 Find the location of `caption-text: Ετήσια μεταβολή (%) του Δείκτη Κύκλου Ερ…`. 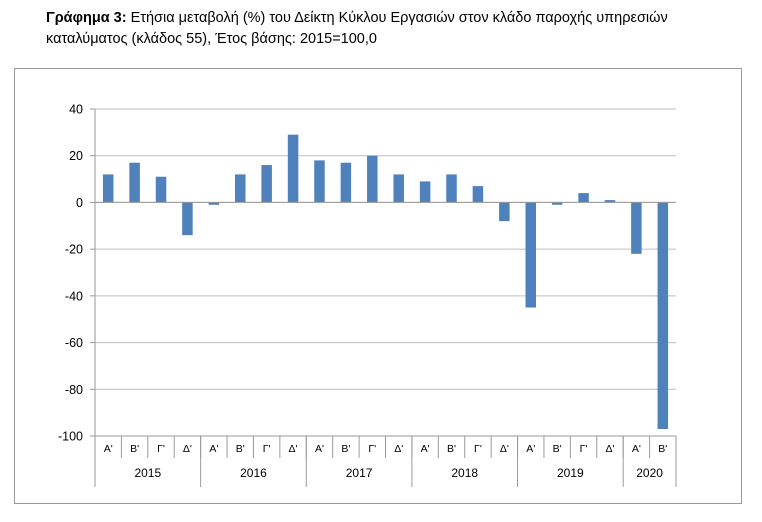

caption-text: Ετήσια μεταβολή (%) του Δείκτη Κύκλου Ερ… is located at coordinates (357, 28).